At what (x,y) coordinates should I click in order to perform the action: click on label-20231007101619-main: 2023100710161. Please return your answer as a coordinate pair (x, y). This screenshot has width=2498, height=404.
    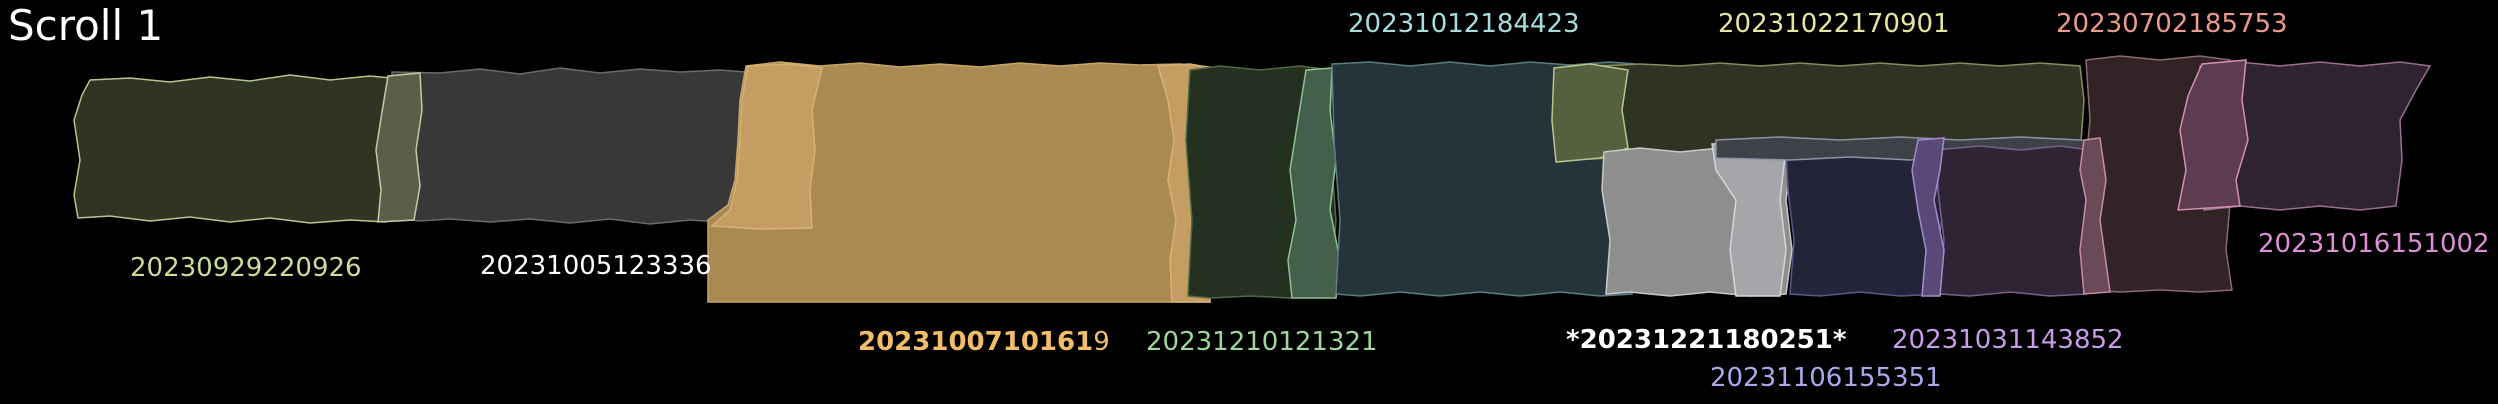
    Looking at the image, I should click on (975, 342).